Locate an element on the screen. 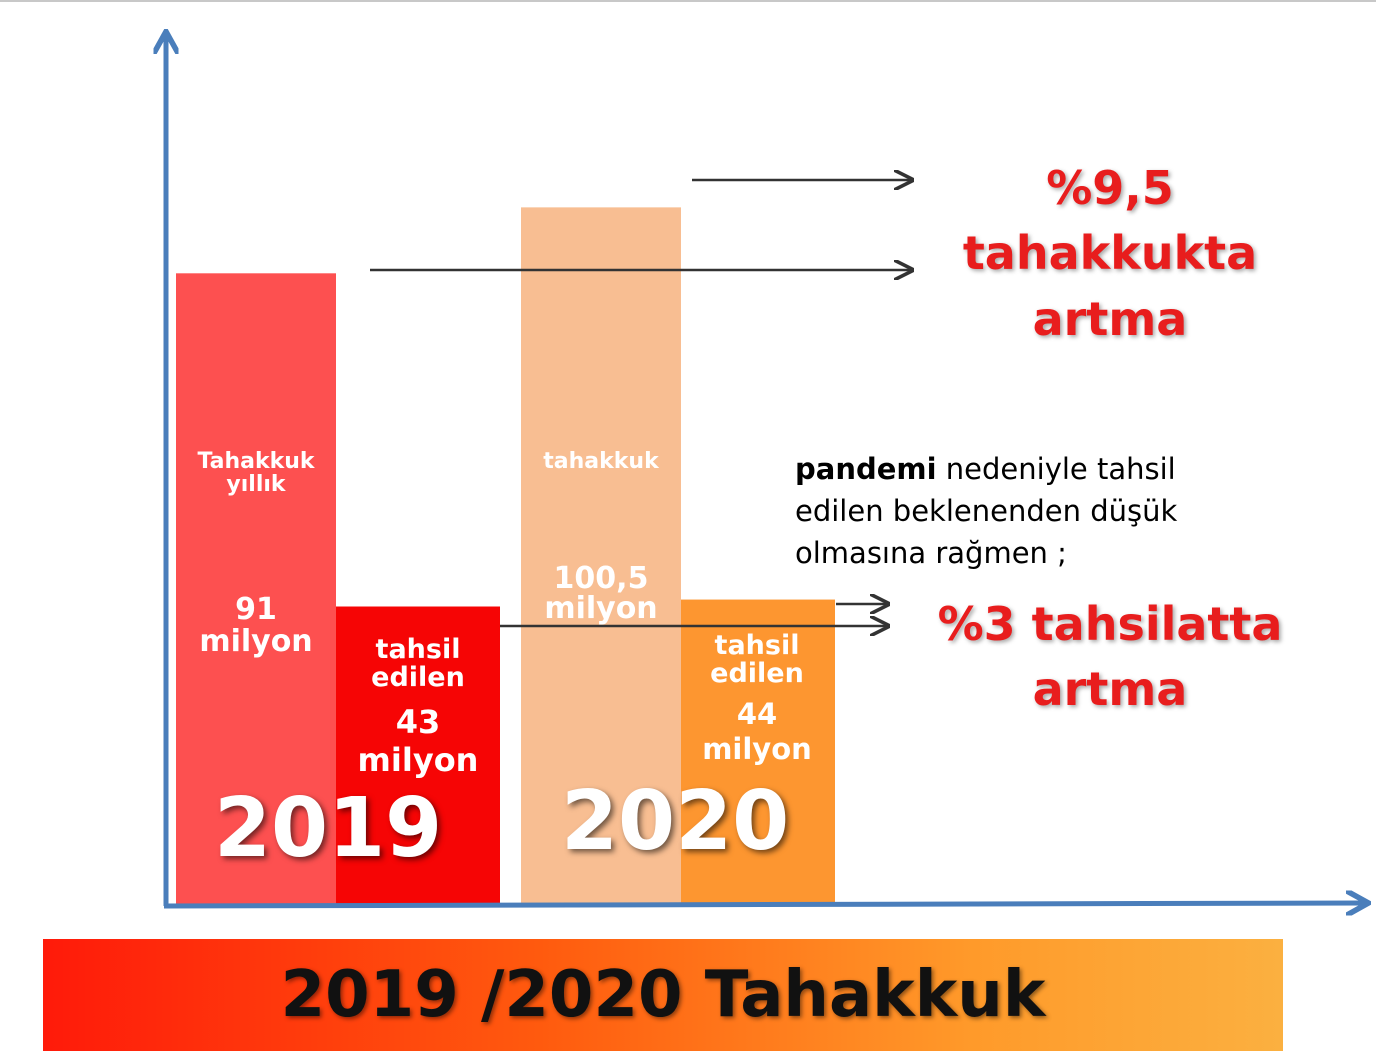 The image size is (1376, 1063). bar-value: 43 is located at coordinates (418, 722).